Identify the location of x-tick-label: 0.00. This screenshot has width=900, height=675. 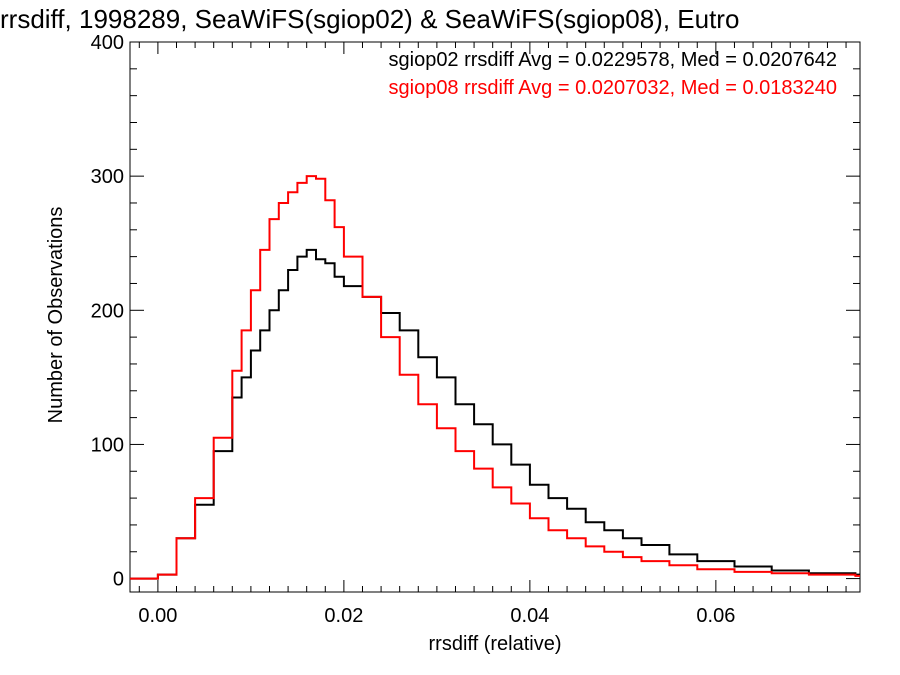
(157, 616).